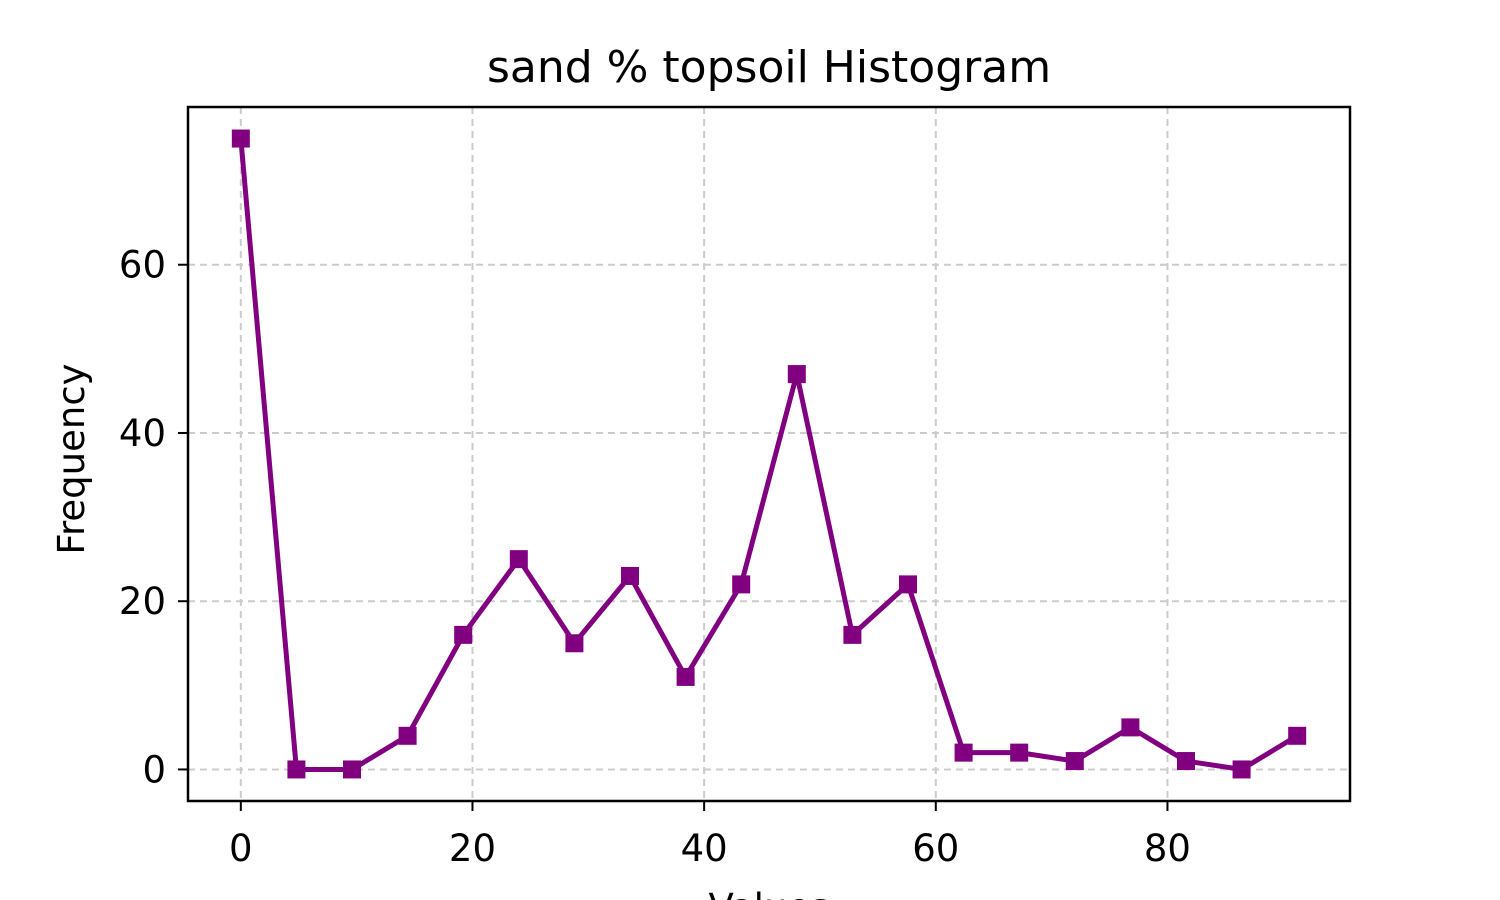 The height and width of the screenshot is (900, 1500). What do you see at coordinates (142, 433) in the screenshot?
I see `y-tick-label: 40` at bounding box center [142, 433].